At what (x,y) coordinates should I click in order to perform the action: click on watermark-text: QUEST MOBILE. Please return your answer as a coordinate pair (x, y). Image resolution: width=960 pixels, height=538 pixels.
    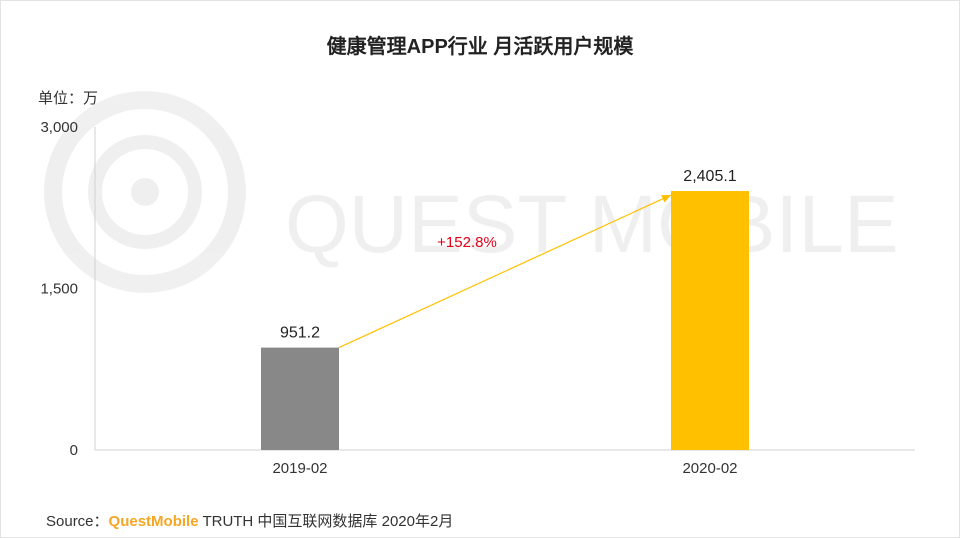
    Looking at the image, I should click on (592, 224).